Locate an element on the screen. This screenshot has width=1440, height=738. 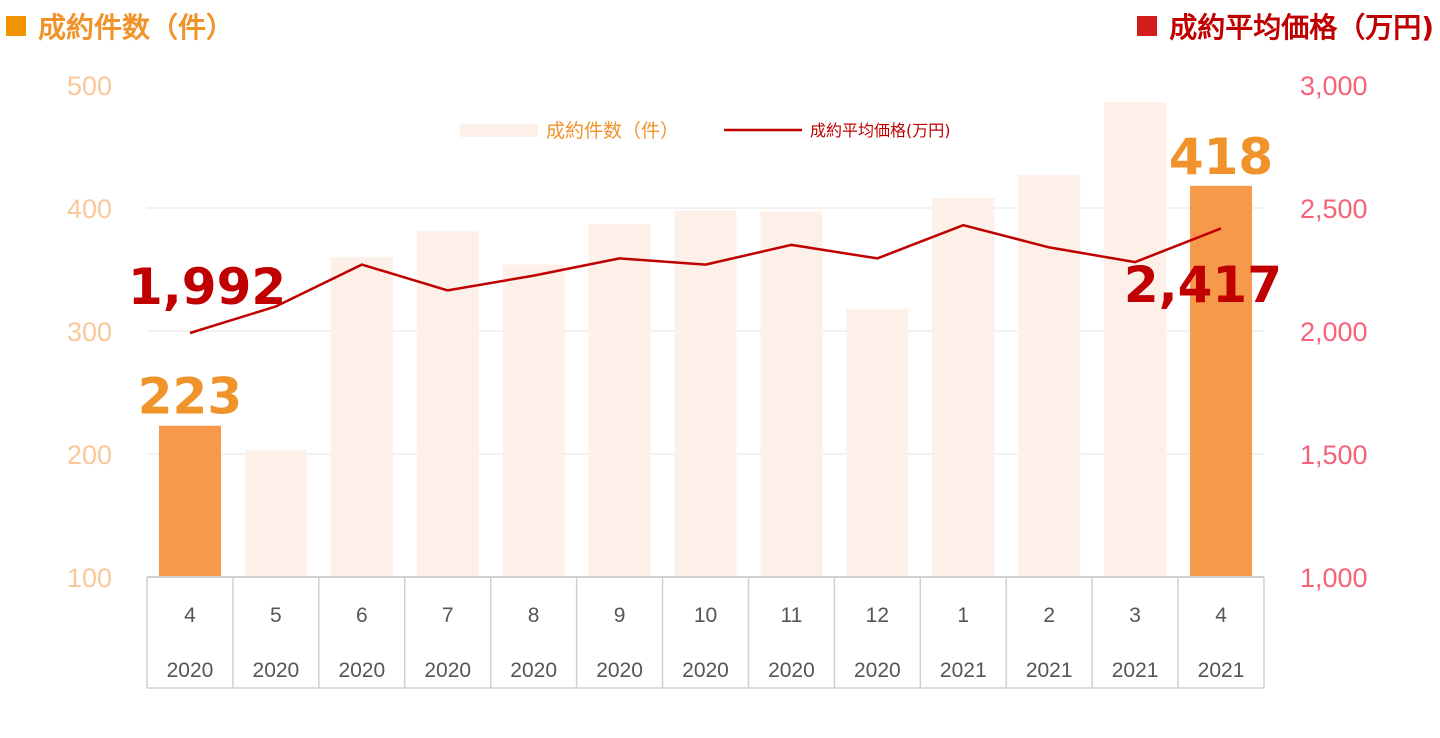
right-axis-title-text: 成約平均価格（万円) is located at coordinates (1301, 27).